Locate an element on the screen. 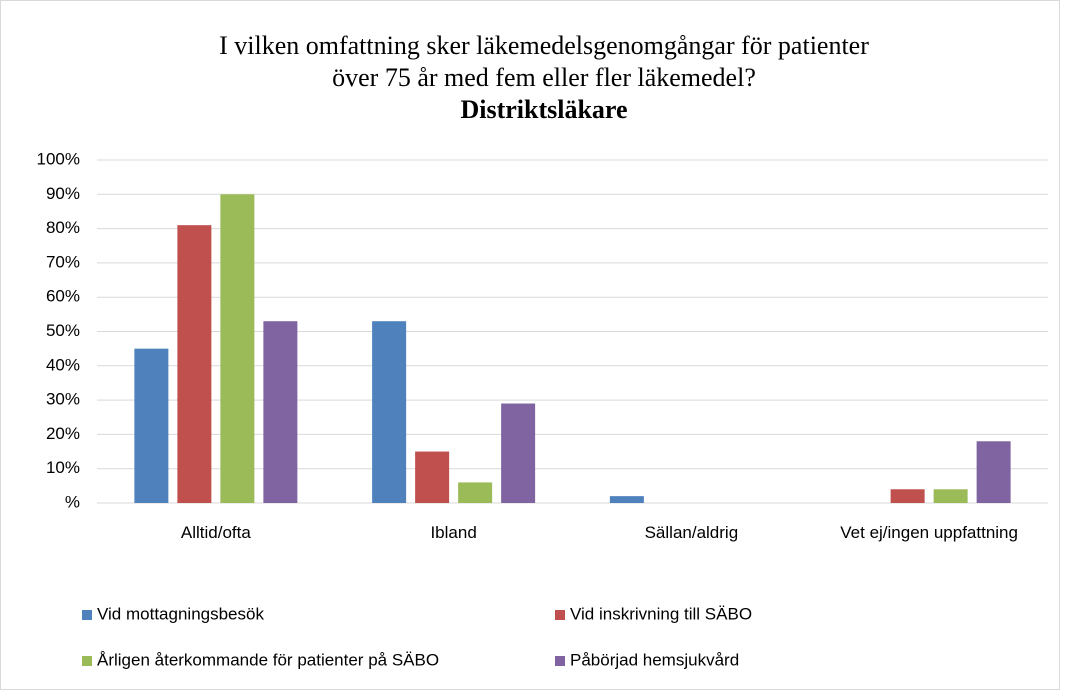 The image size is (1065, 691). x-tick-label: Sällan/aldrig is located at coordinates (691, 532).